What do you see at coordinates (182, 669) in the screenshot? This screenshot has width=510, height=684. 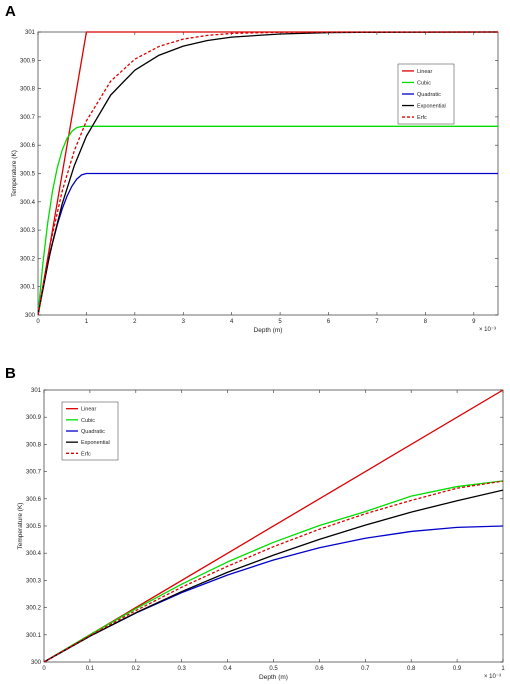 I see `x-tick-label: 0.3` at bounding box center [182, 669].